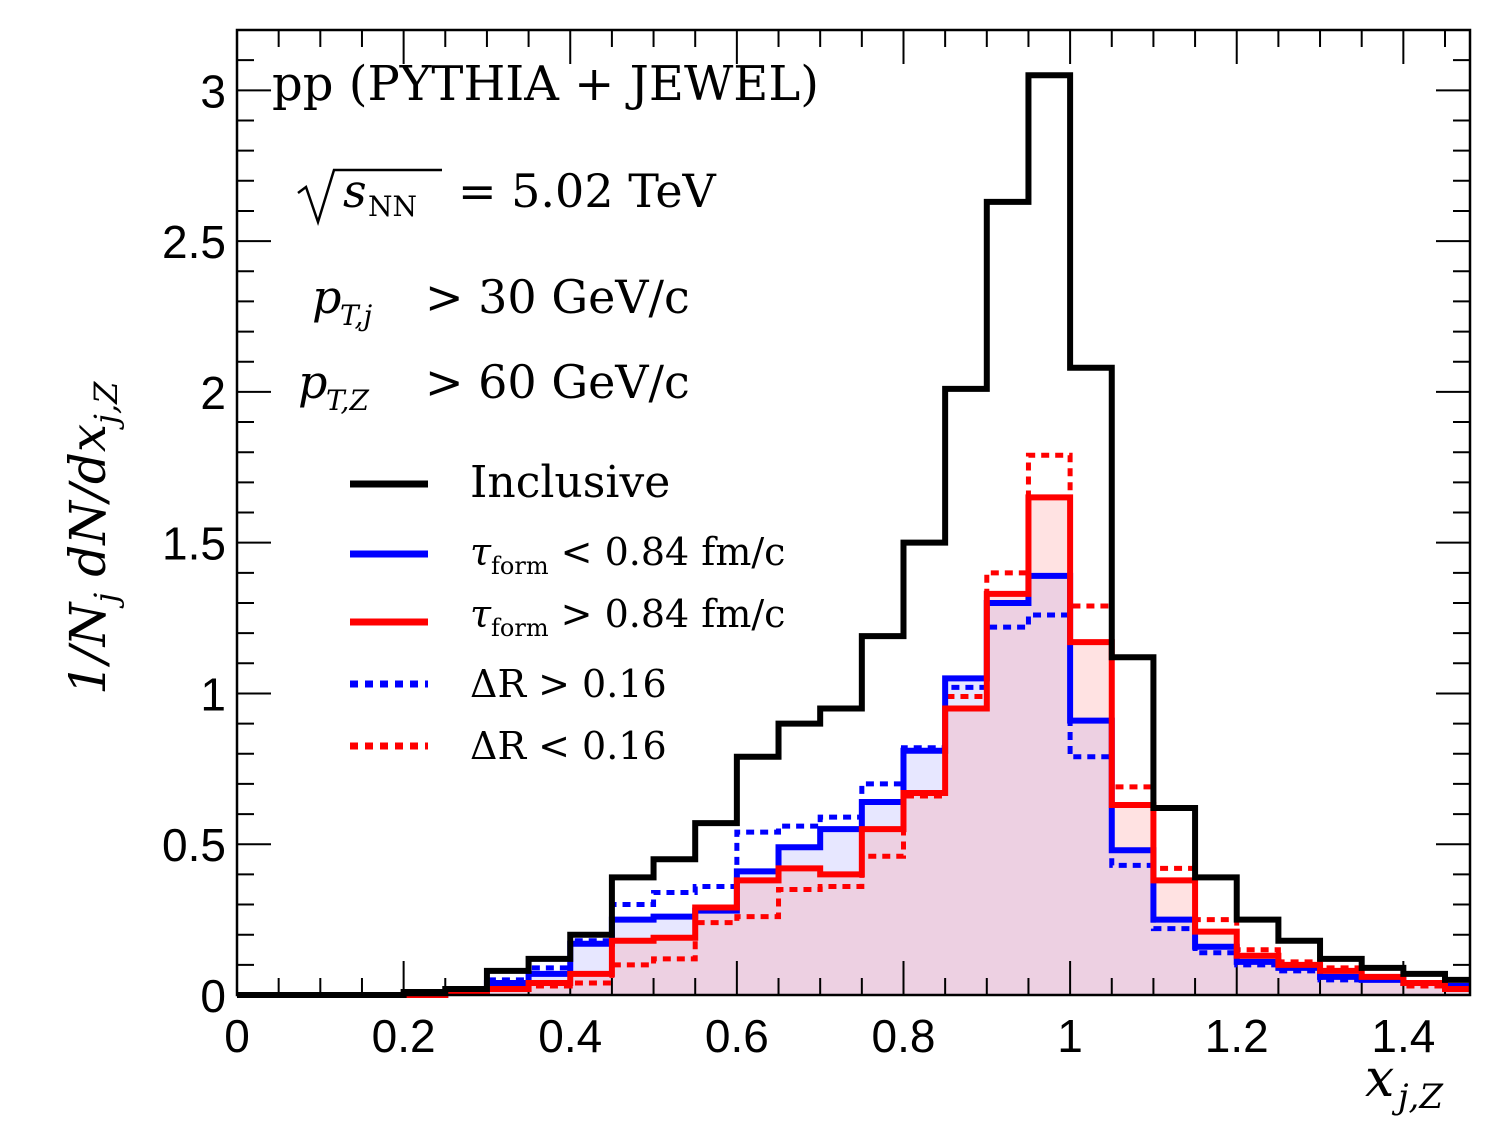 The height and width of the screenshot is (1132, 1495). Describe the element at coordinates (1237, 1036) in the screenshot. I see `x-tick-label: 1.2` at that location.